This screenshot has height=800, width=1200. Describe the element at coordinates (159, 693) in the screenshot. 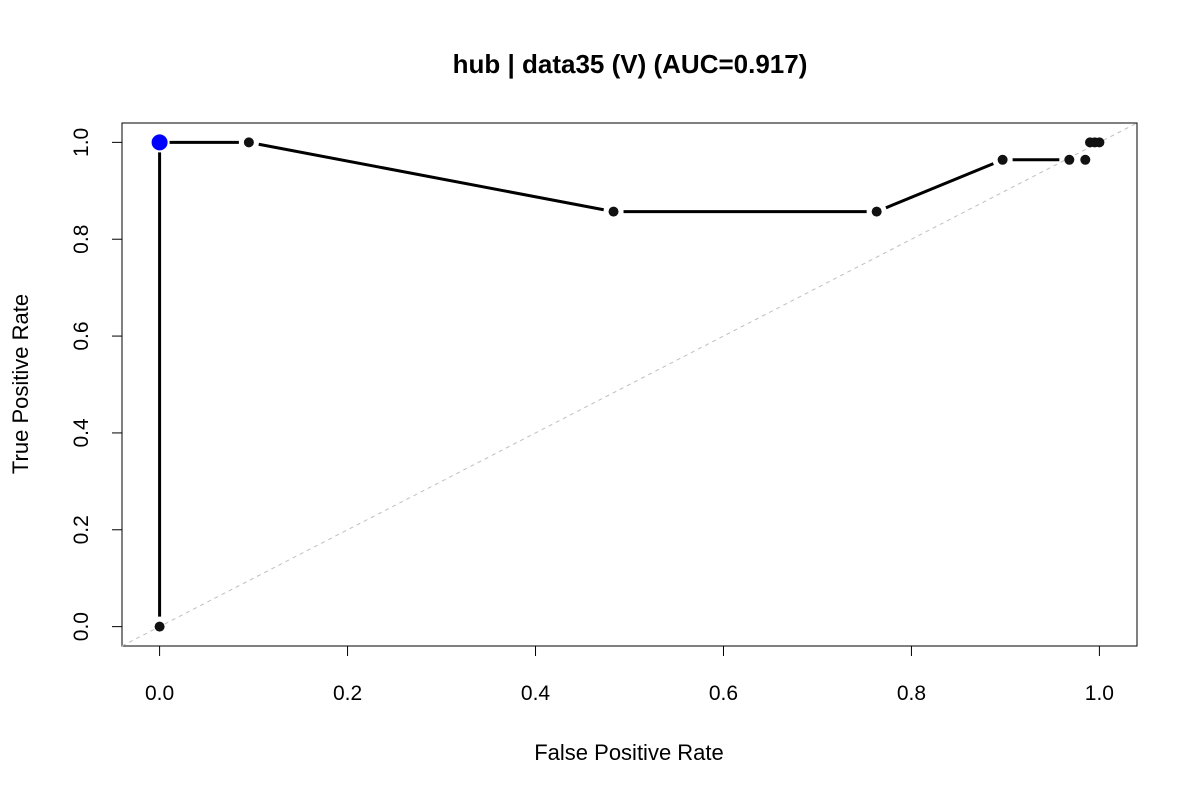

I see `x-tick-label: 0.0` at that location.